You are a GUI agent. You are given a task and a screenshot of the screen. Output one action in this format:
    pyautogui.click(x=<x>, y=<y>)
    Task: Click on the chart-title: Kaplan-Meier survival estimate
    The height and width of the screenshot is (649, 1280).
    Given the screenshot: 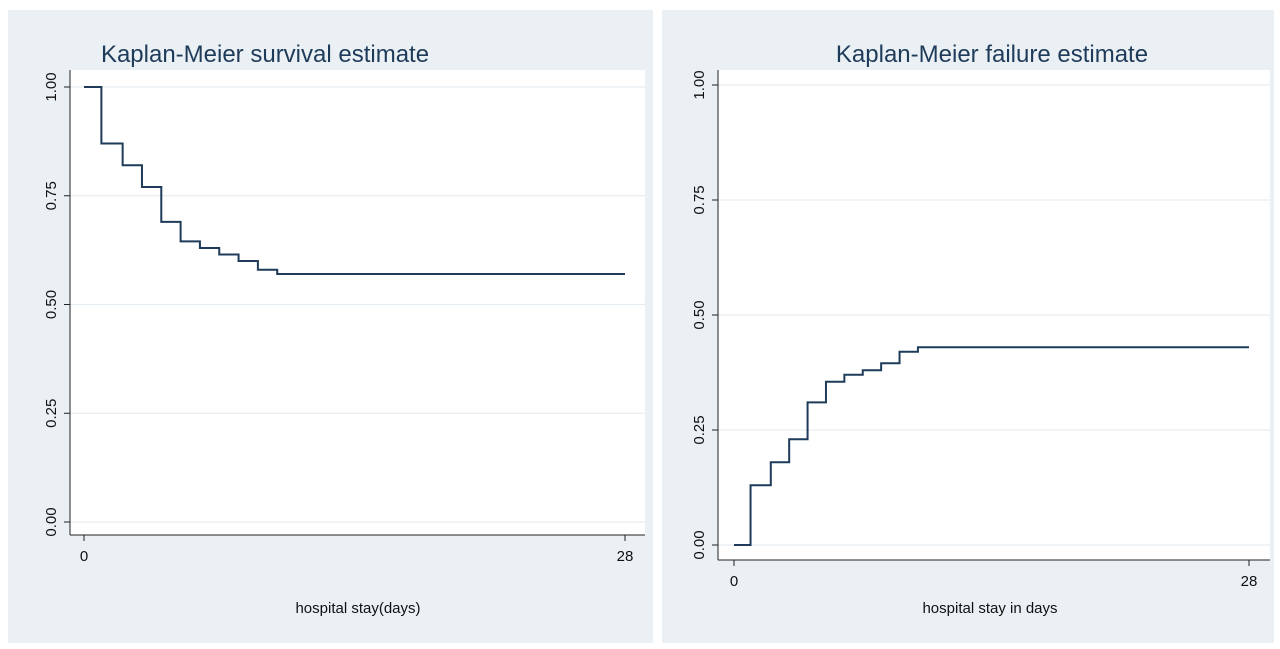 What is the action you would take?
    pyautogui.click(x=265, y=54)
    